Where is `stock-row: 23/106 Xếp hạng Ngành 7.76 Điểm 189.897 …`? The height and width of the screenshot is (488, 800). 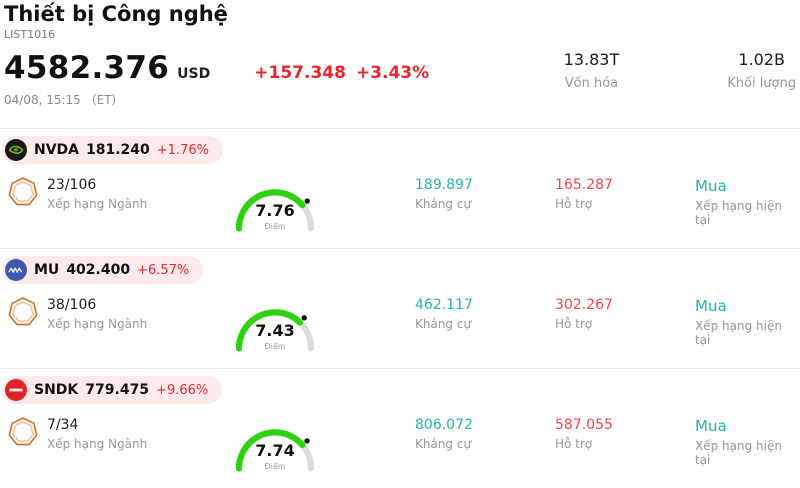 stock-row: 23/106 Xếp hạng Ngành 7.76 Điểm 189.897 … is located at coordinates (400, 206).